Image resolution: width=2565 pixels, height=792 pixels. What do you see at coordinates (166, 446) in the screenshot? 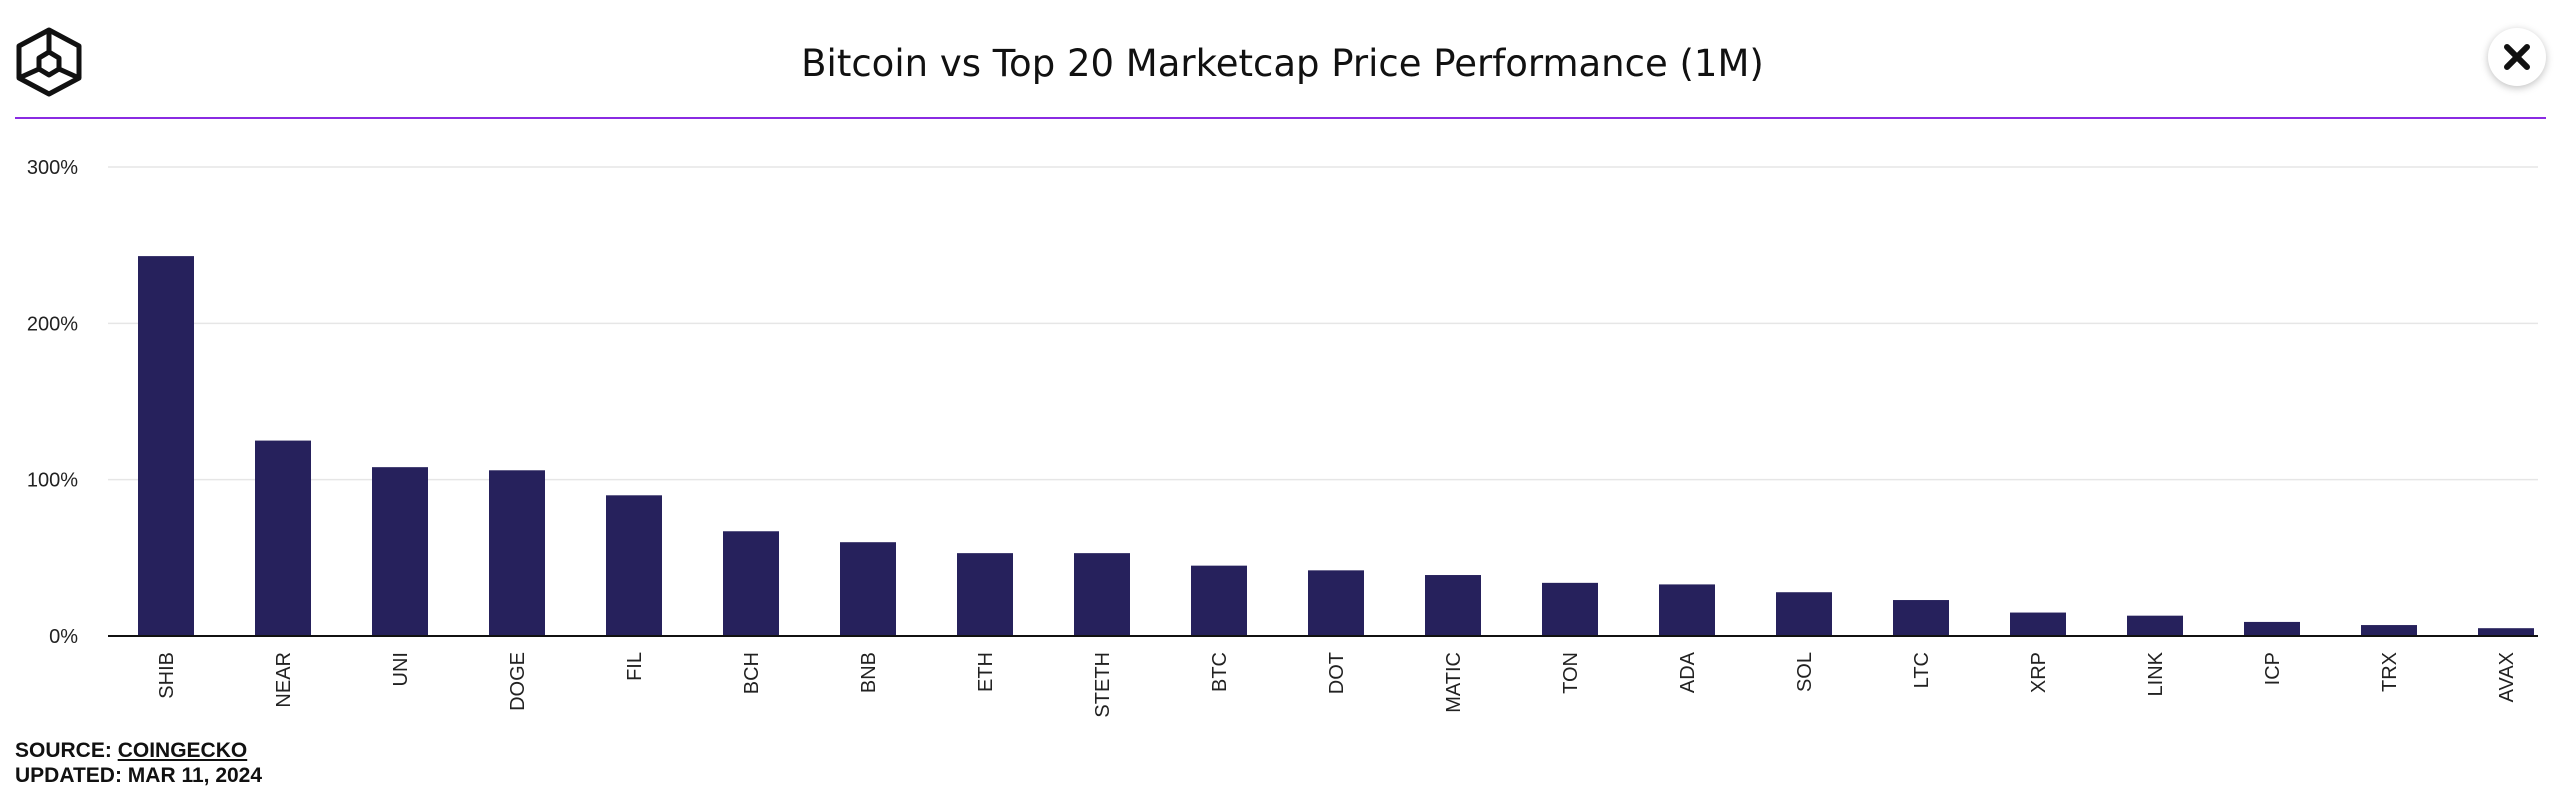
I see `bar-shib` at bounding box center [166, 446].